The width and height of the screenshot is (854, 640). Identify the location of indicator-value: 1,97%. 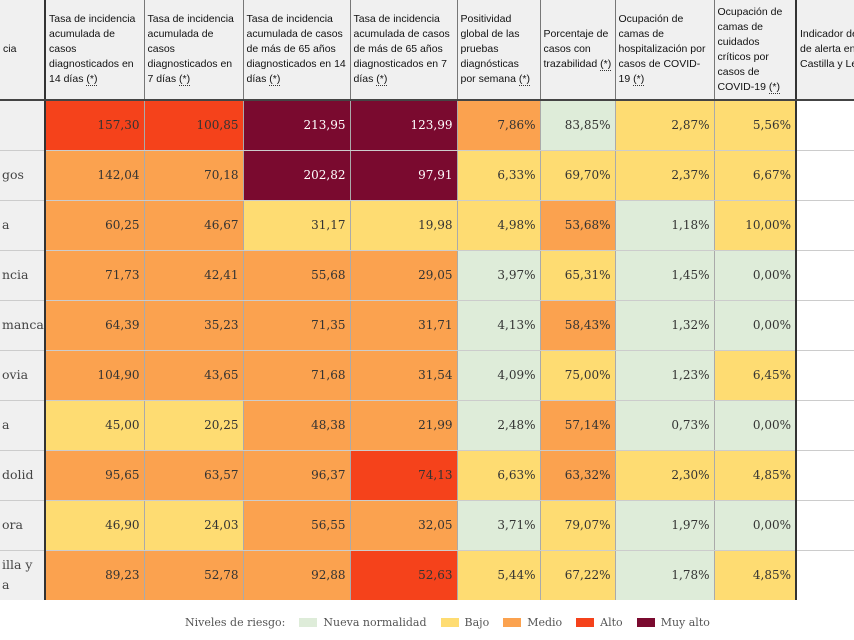
(665, 525).